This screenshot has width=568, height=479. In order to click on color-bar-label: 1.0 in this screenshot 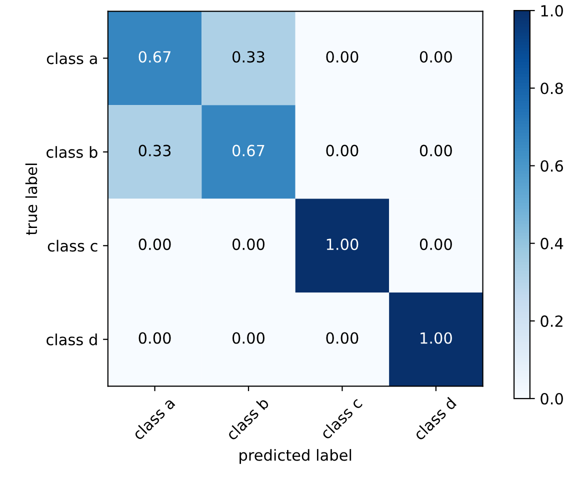, I will do `click(552, 11)`.